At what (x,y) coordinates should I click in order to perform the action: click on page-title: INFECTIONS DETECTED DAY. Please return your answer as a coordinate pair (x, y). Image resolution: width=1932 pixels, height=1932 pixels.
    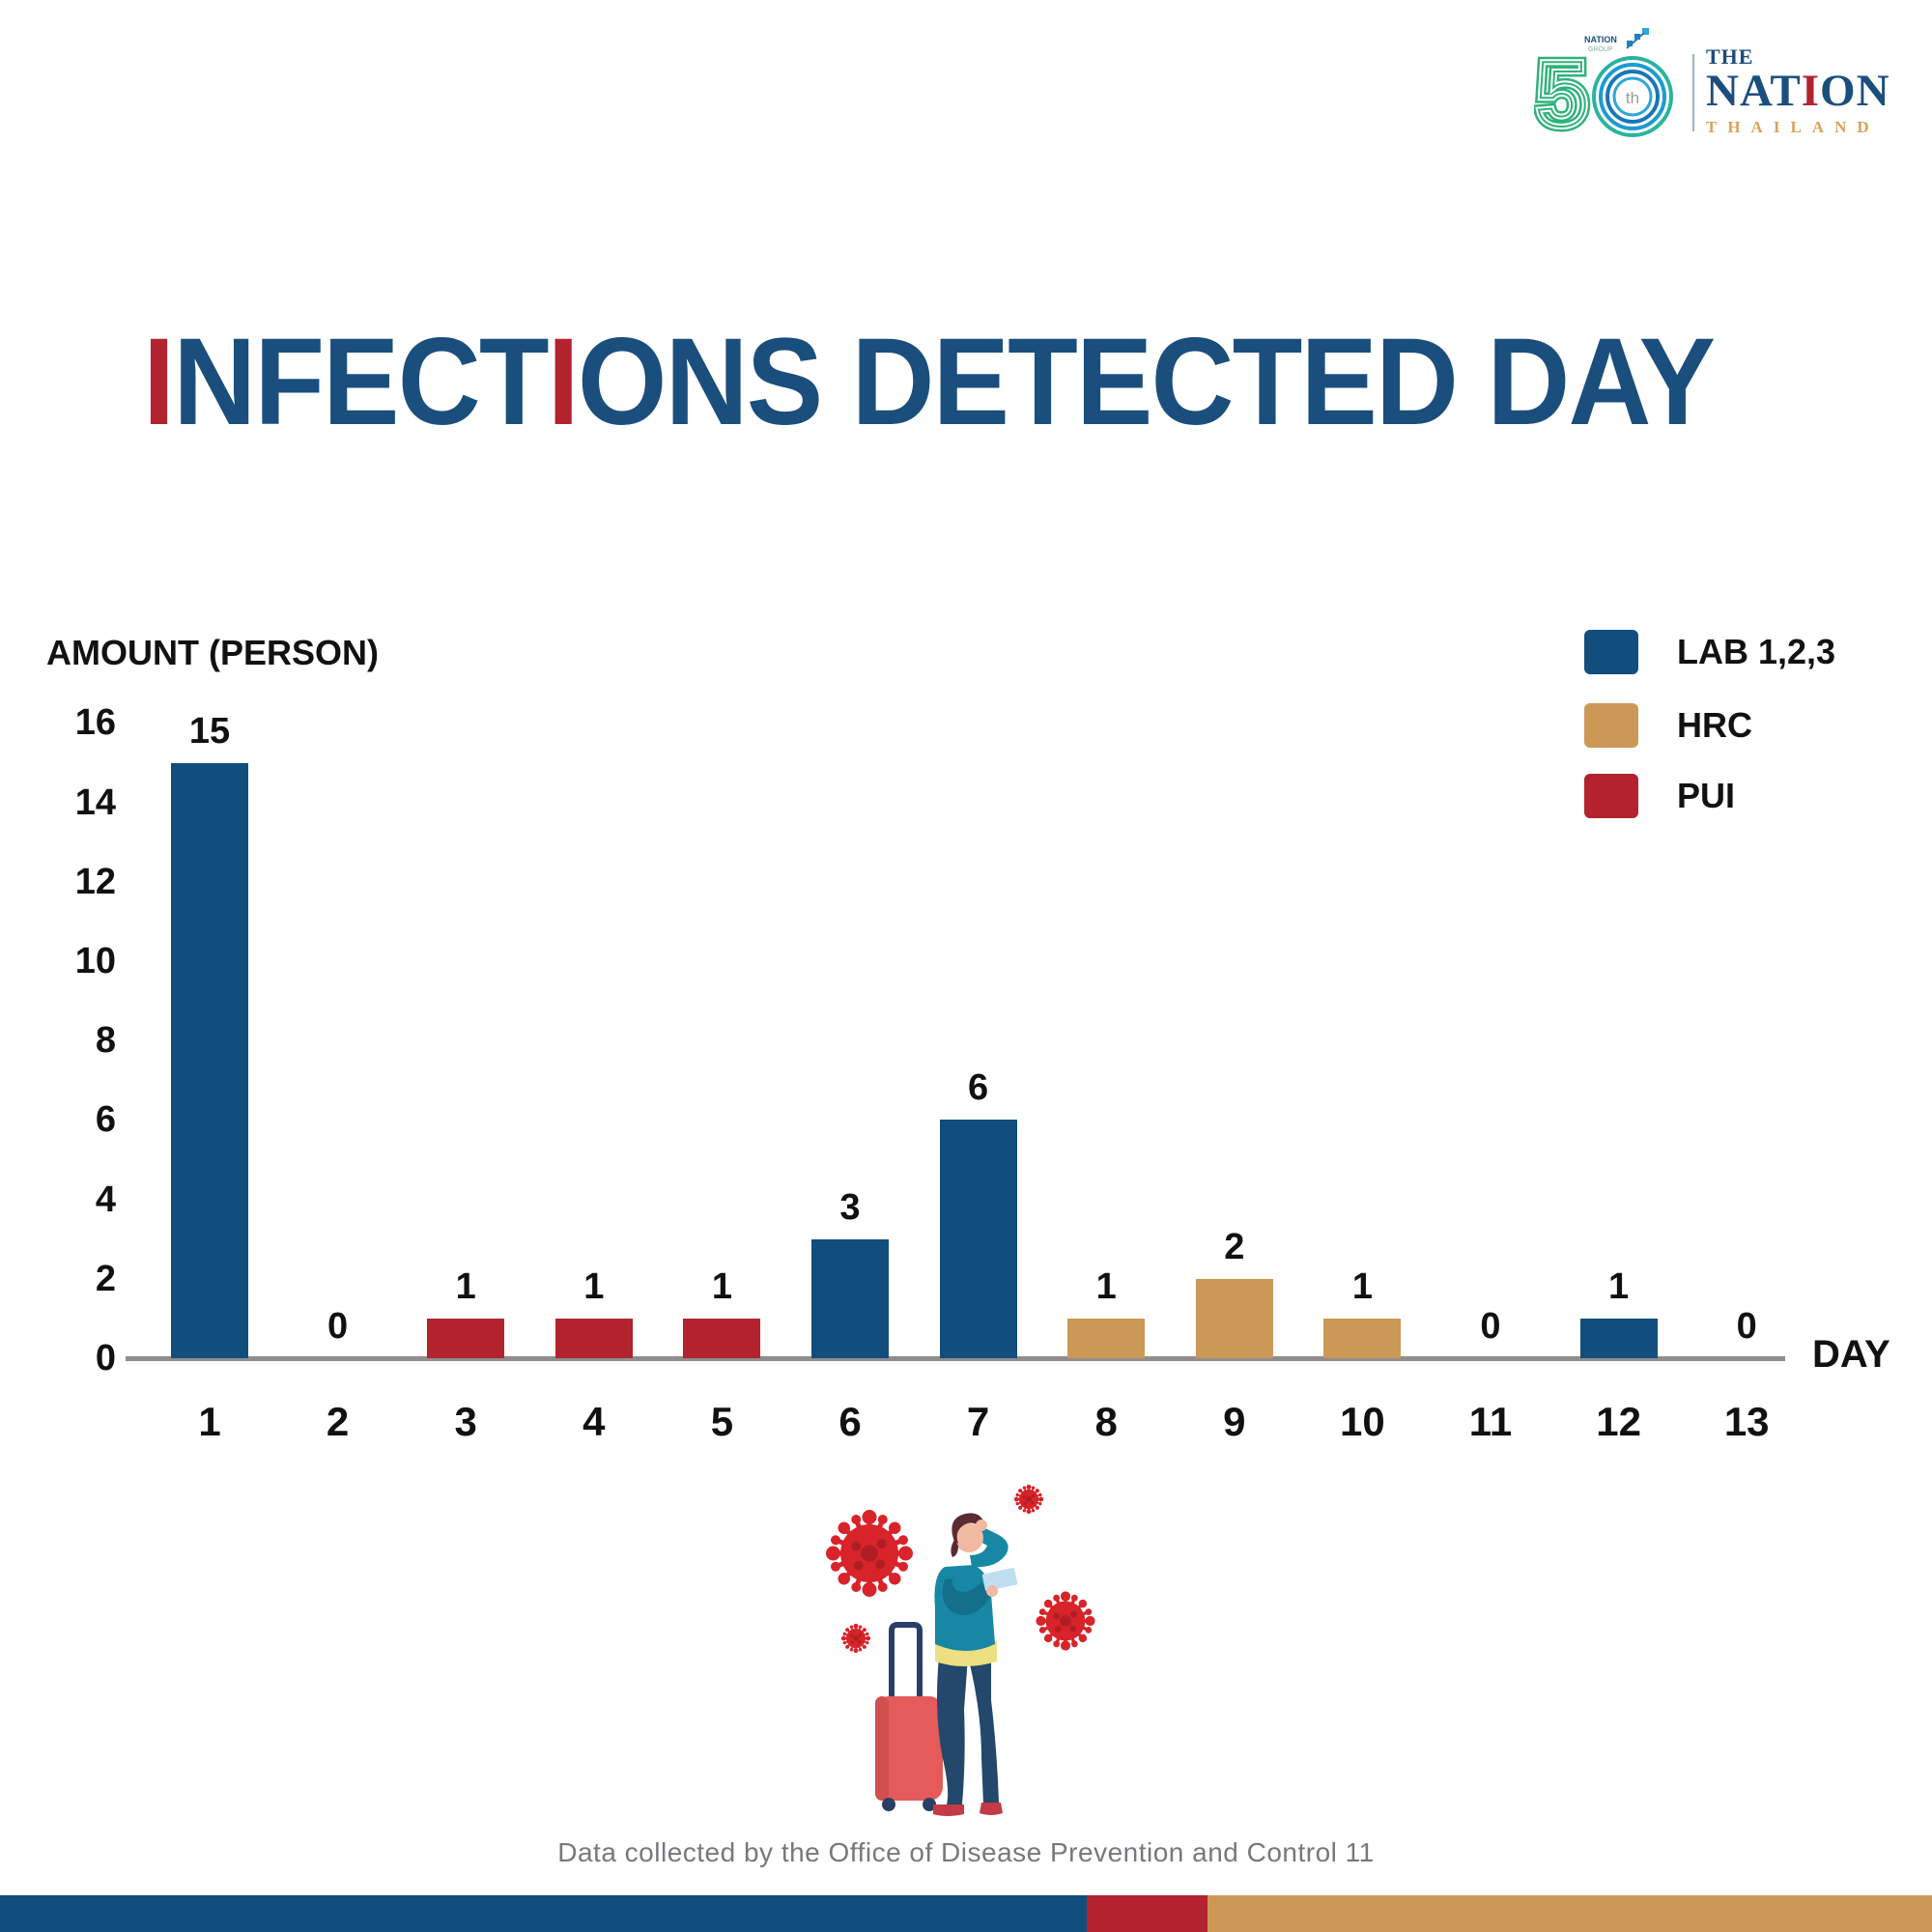
    Looking at the image, I should click on (929, 382).